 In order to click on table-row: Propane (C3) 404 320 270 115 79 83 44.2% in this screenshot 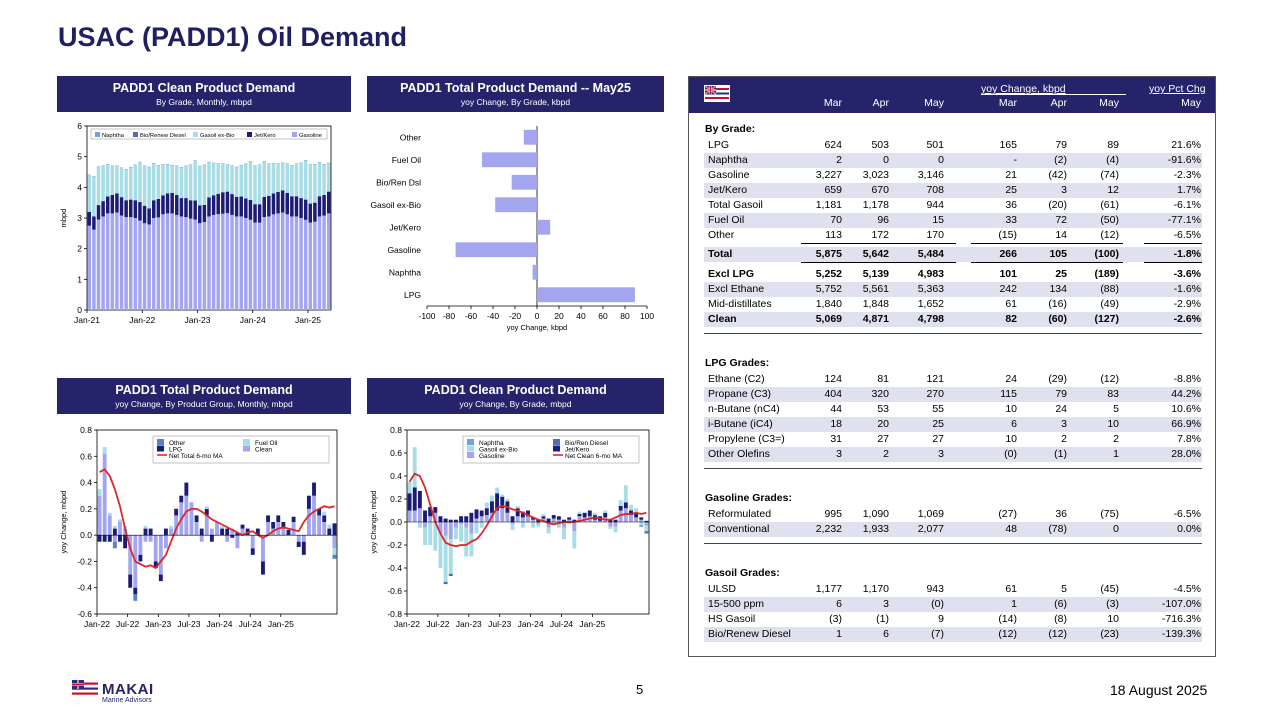, I will do `click(953, 394)`.